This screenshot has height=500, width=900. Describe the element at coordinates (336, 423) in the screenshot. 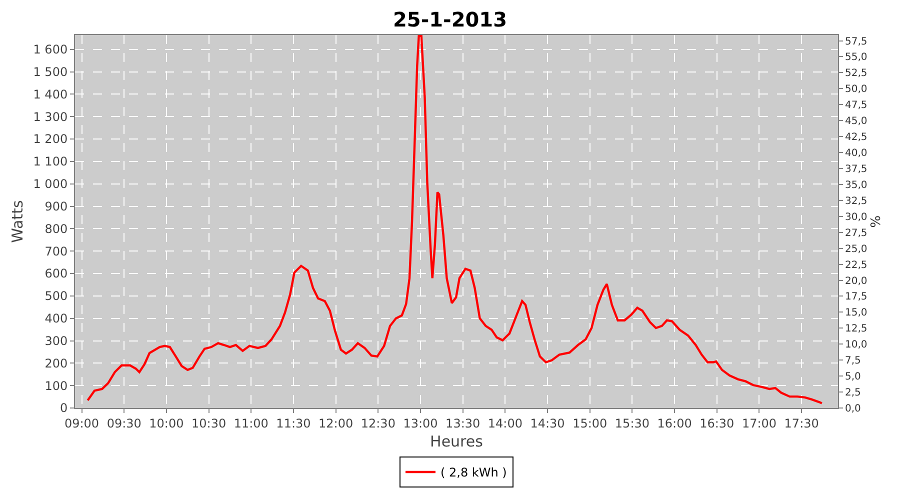

I see `x-tick-label: 12:00` at that location.